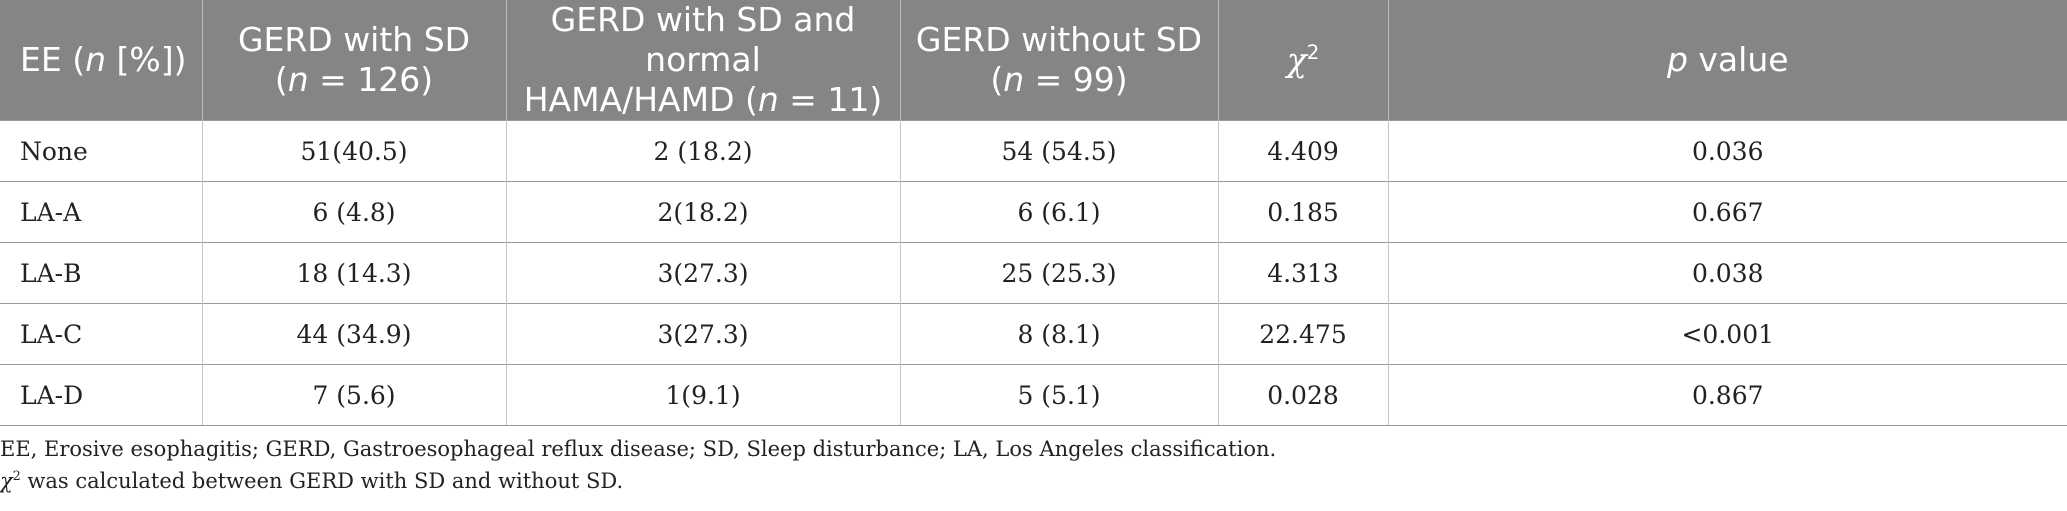 The image size is (2067, 511). Describe the element at coordinates (1727, 212) in the screenshot. I see `cell-p-value: 0.667` at that location.